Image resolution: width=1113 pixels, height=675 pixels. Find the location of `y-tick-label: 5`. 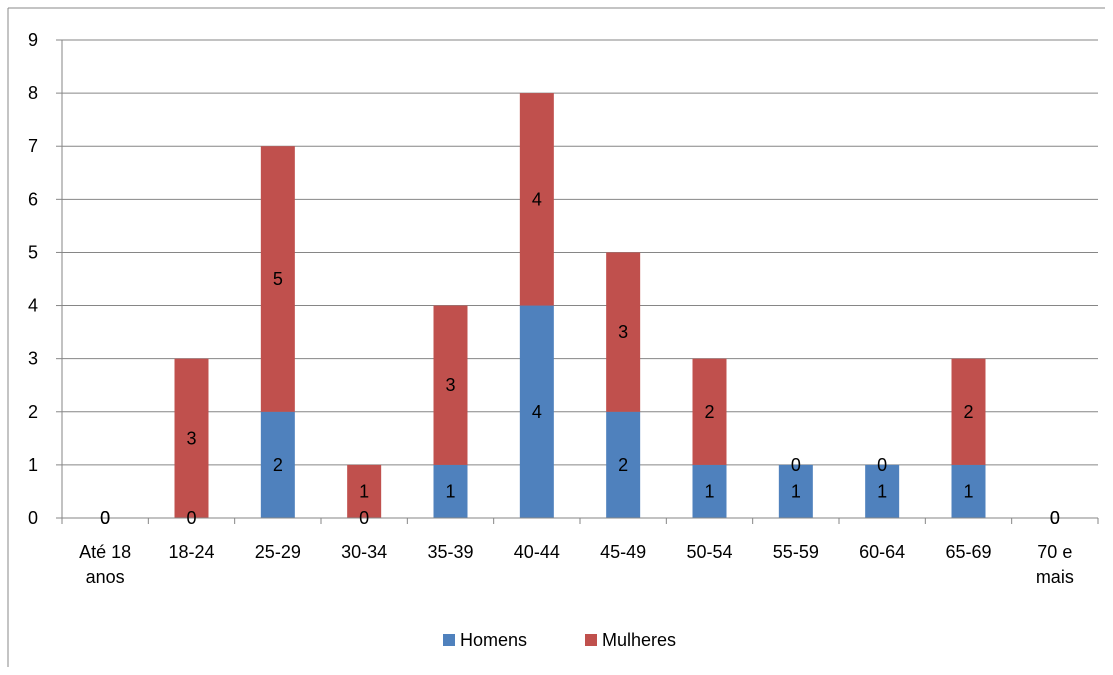

y-tick-label: 5 is located at coordinates (33, 252).